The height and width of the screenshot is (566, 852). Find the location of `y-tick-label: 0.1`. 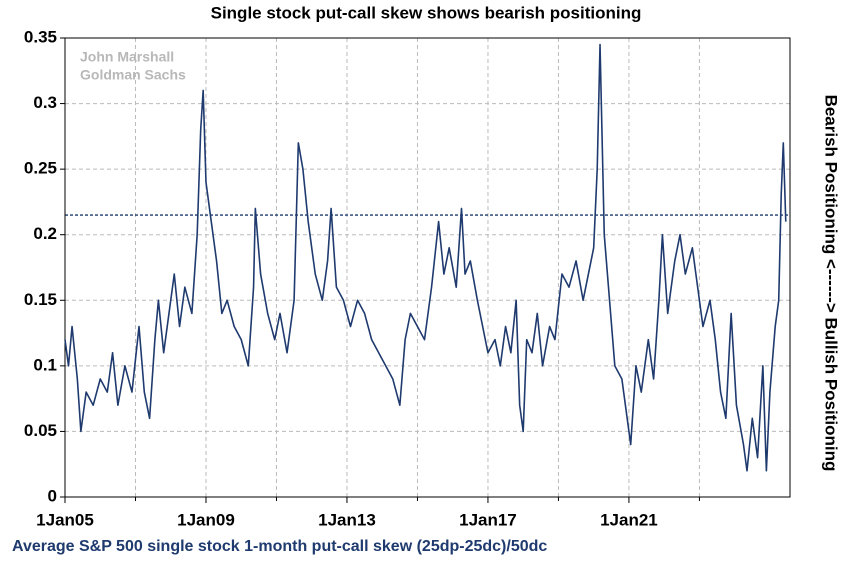

y-tick-label: 0.1 is located at coordinates (45, 364).